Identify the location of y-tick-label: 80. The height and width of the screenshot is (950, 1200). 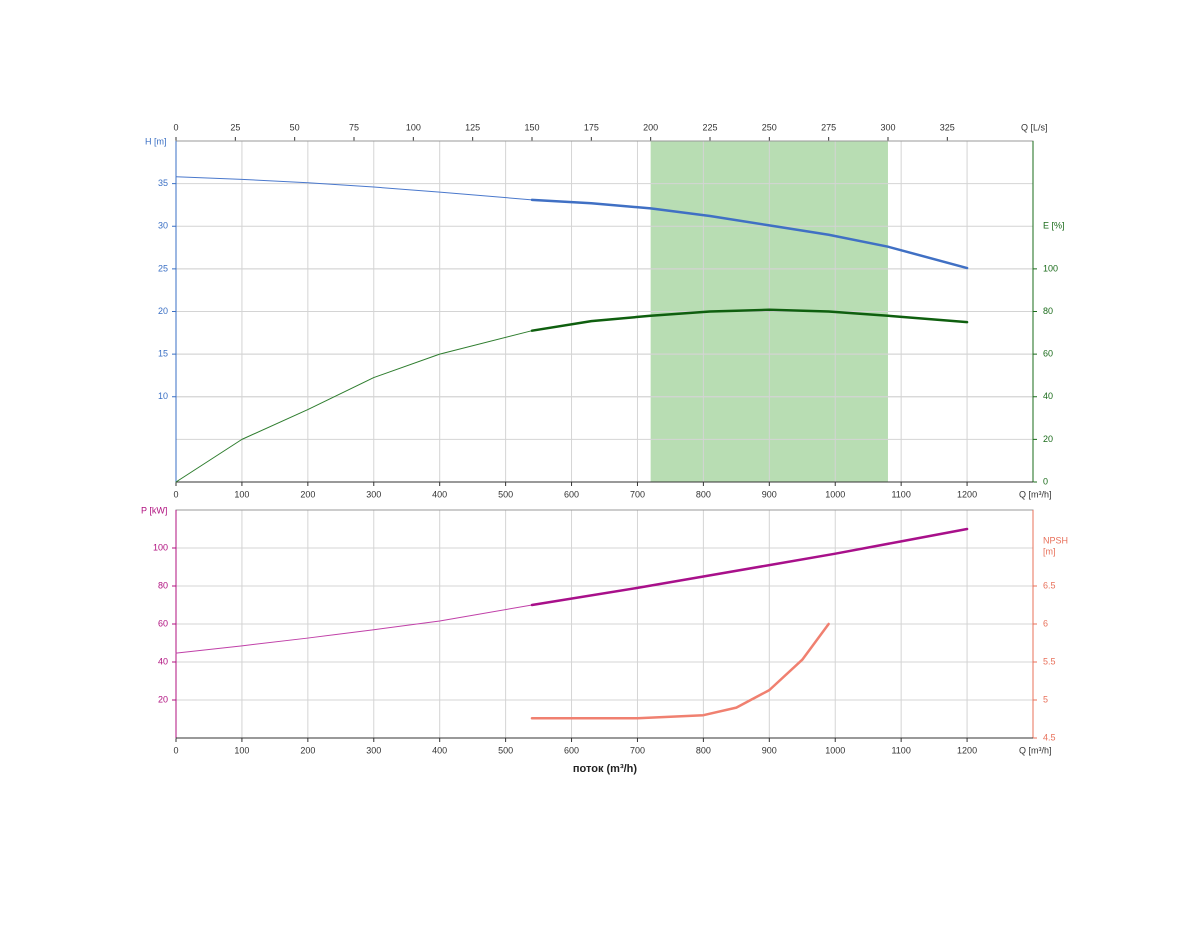
(163, 585).